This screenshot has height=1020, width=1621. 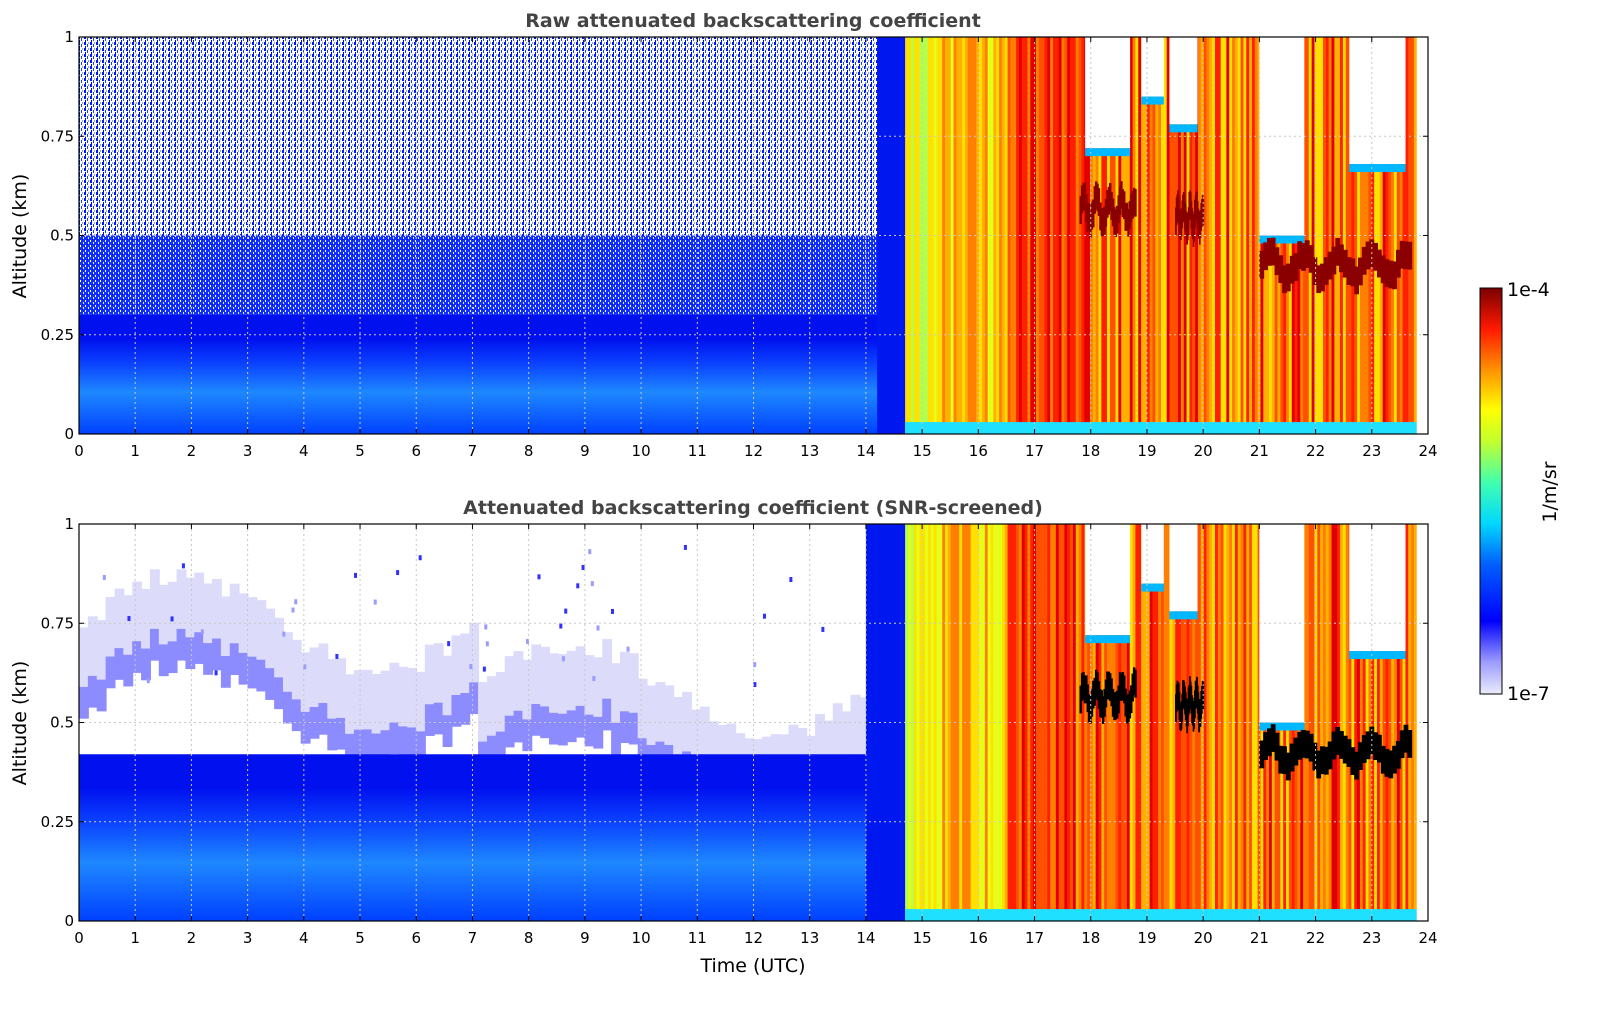 I want to click on clear-gap, so click(x=1377, y=588).